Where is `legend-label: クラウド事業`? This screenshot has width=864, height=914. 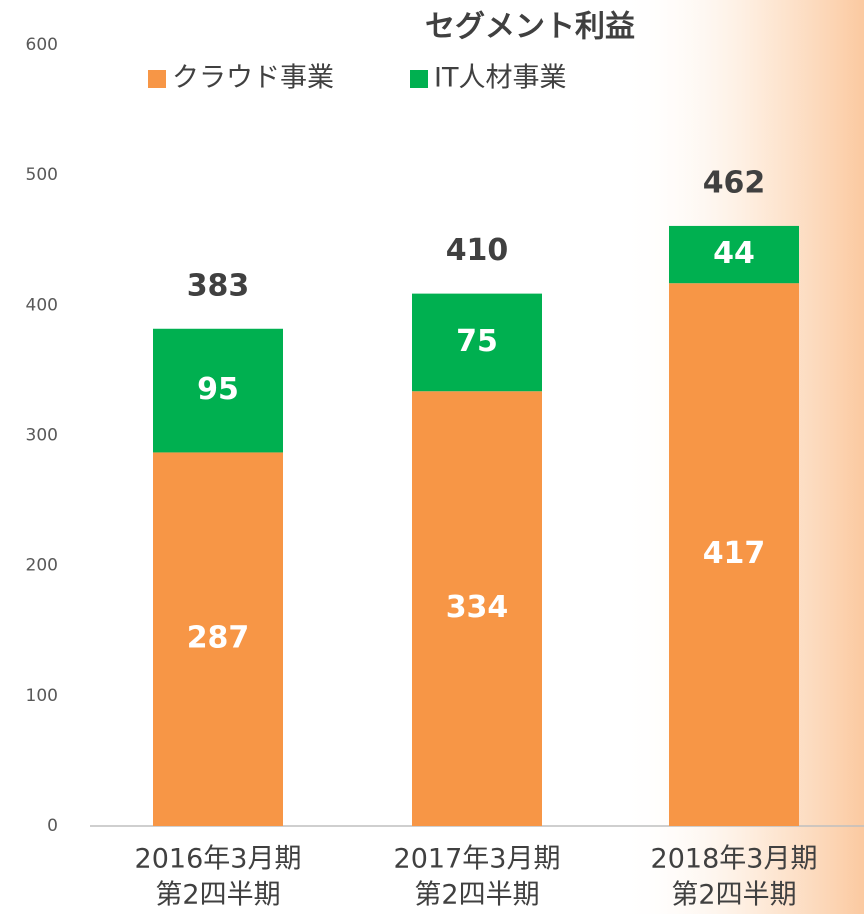 legend-label: クラウド事業 is located at coordinates (253, 78).